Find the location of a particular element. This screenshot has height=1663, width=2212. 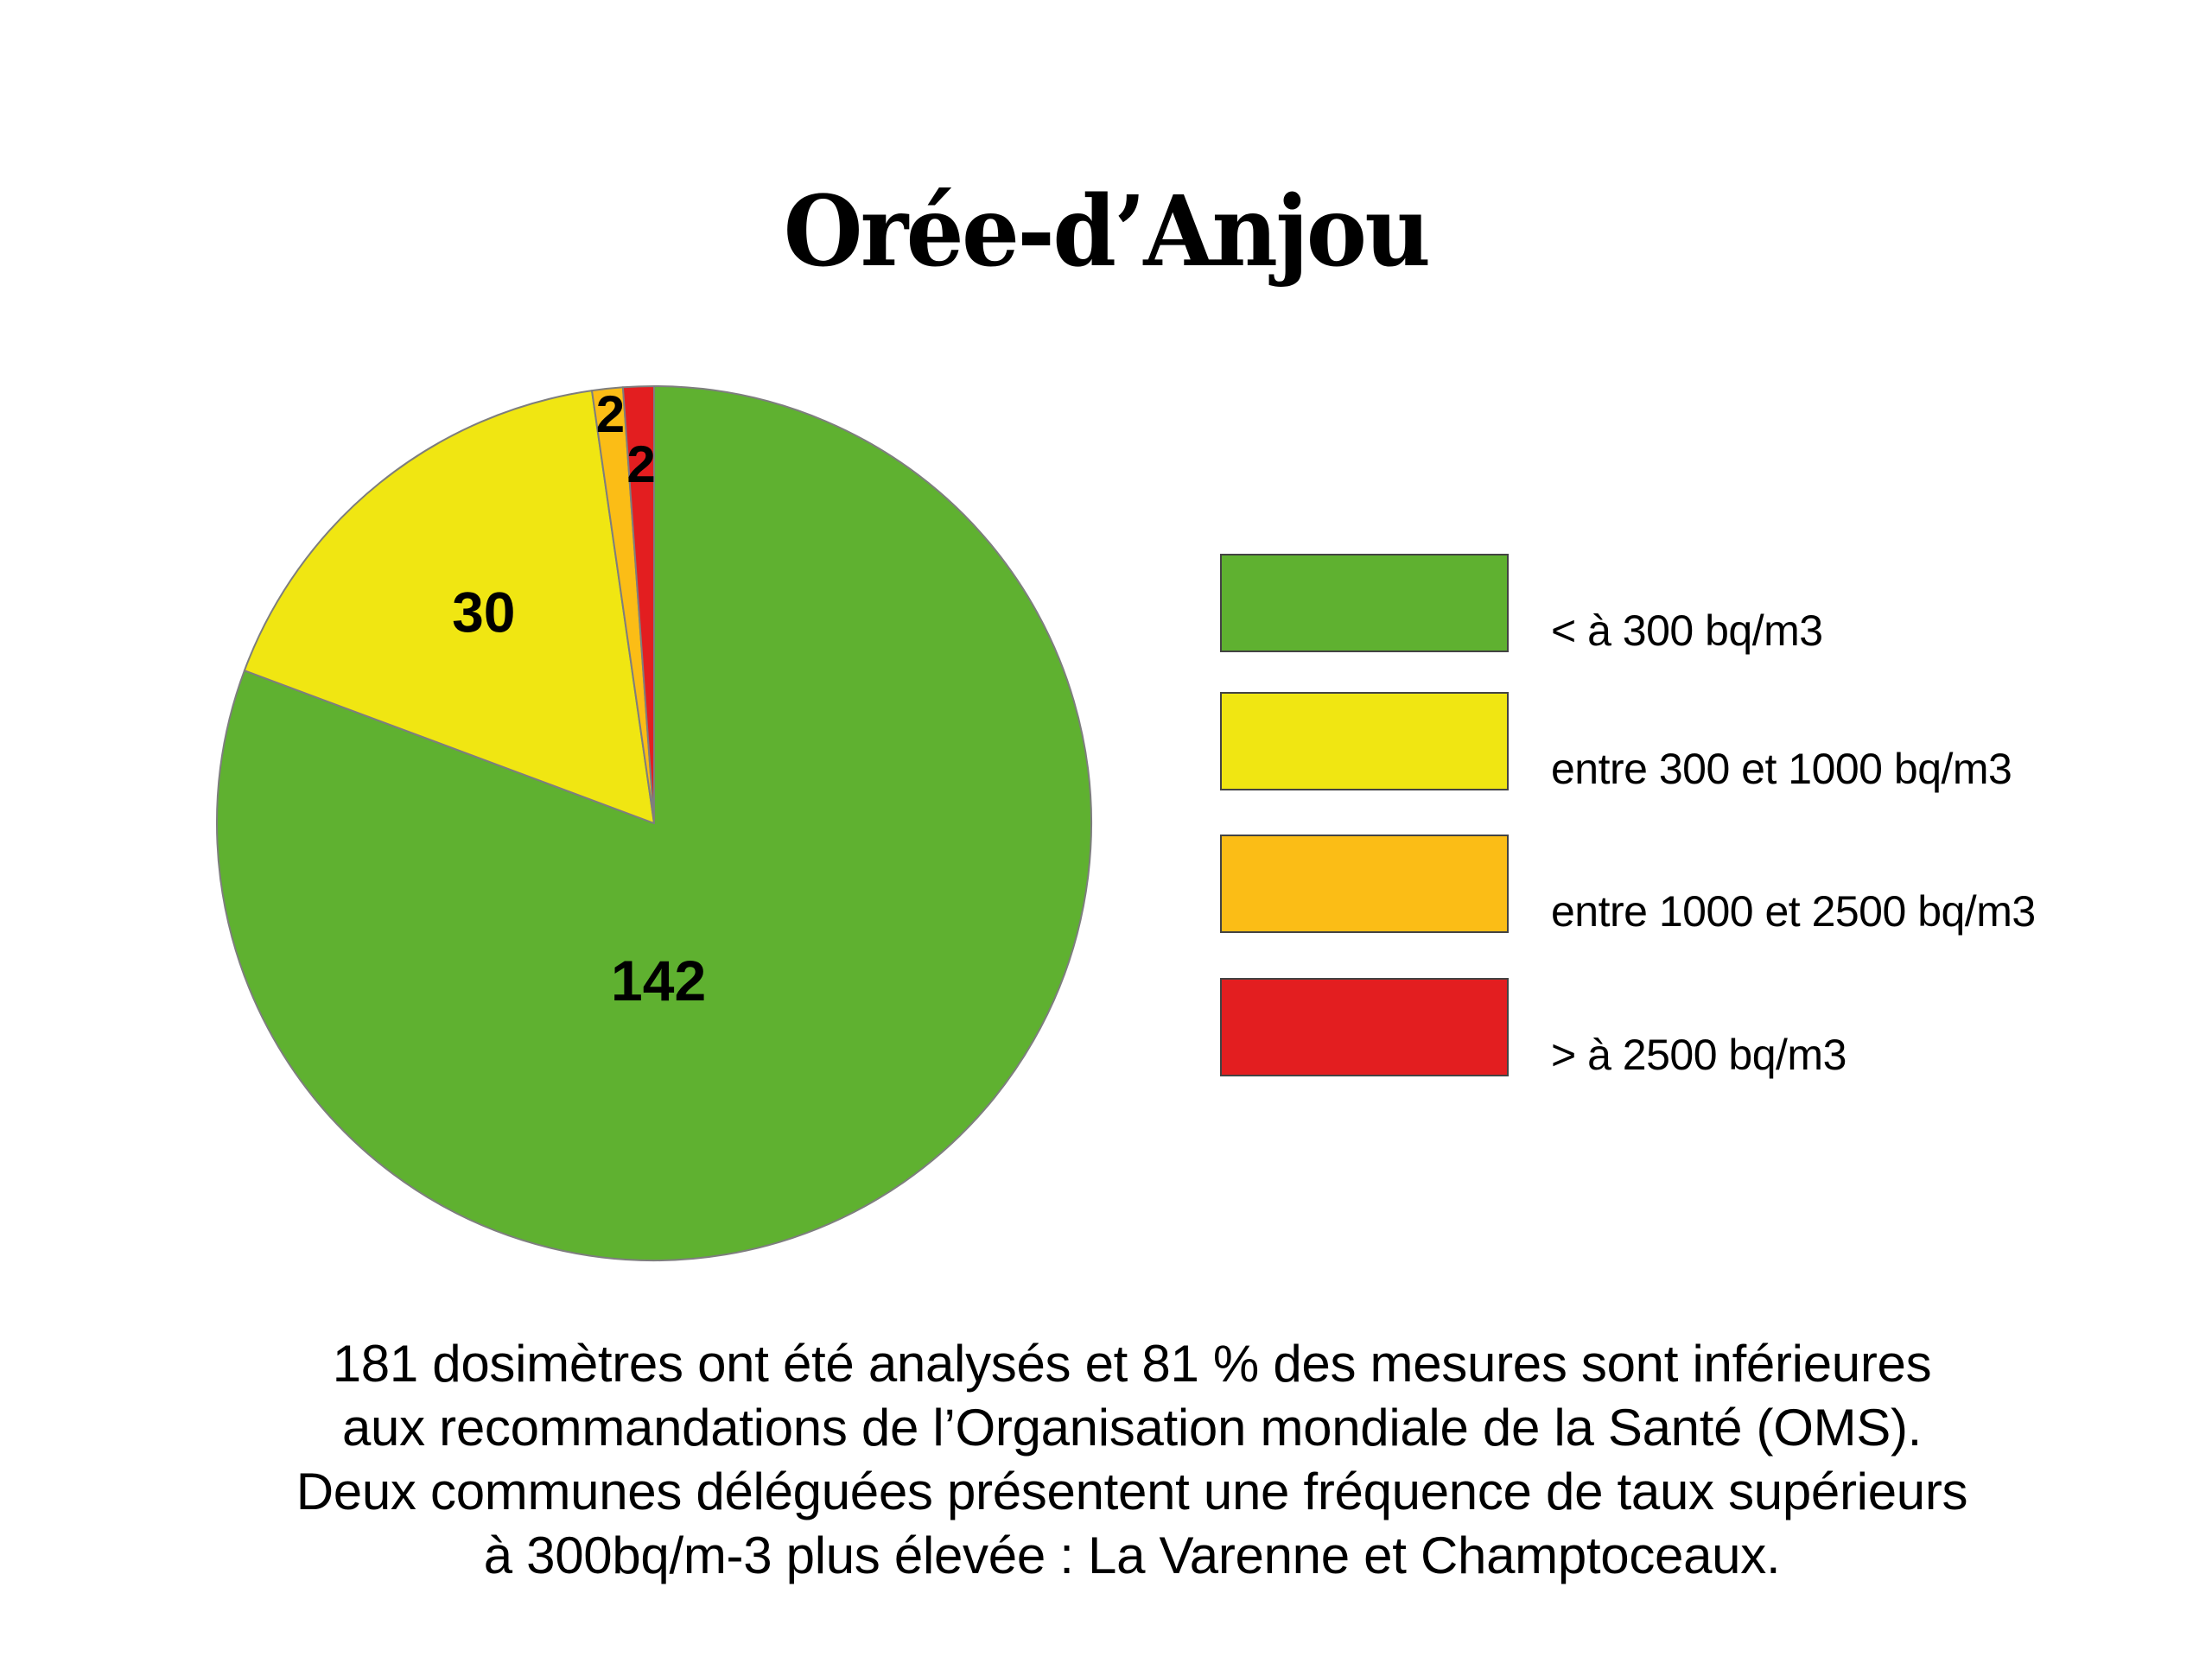

pie-value-label: 142 is located at coordinates (658, 981).